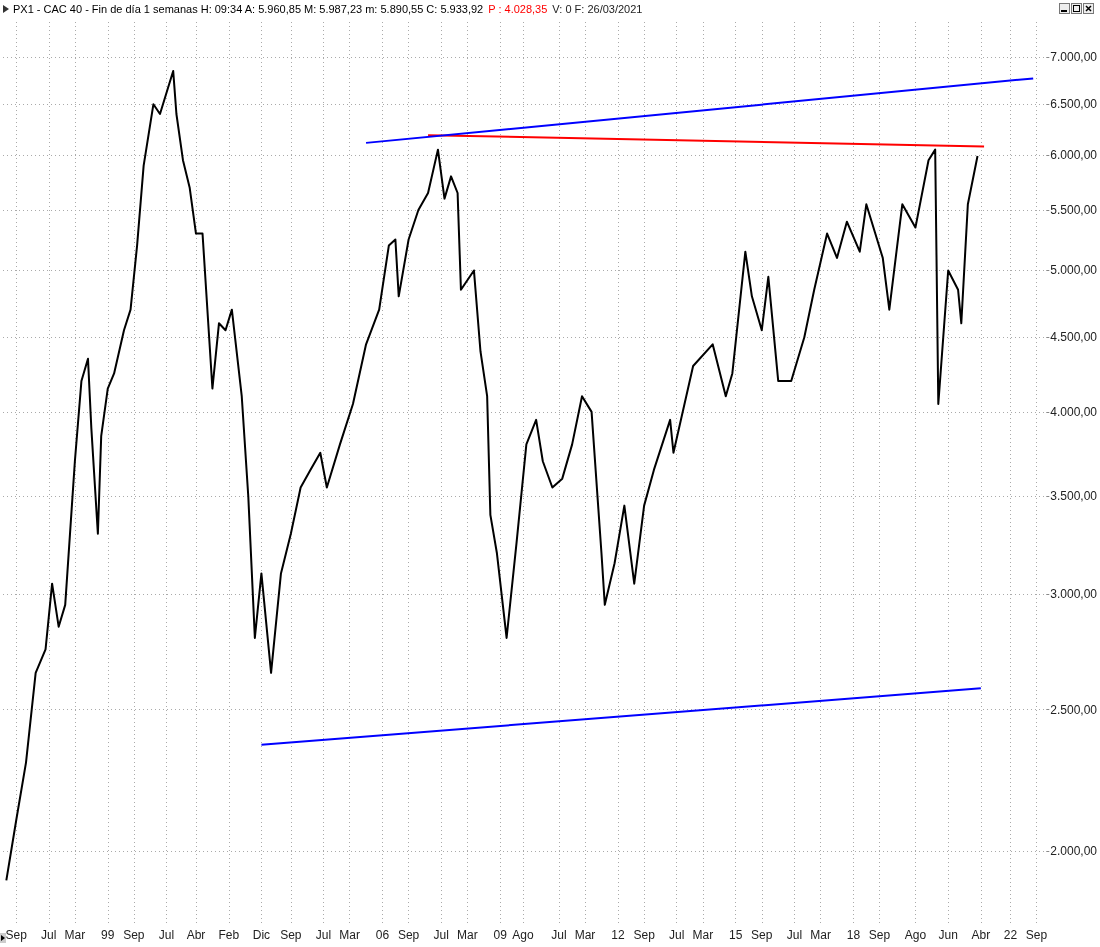 The height and width of the screenshot is (947, 1100). What do you see at coordinates (1074, 709) in the screenshot?
I see `y-tick-label: 2.500,00` at bounding box center [1074, 709].